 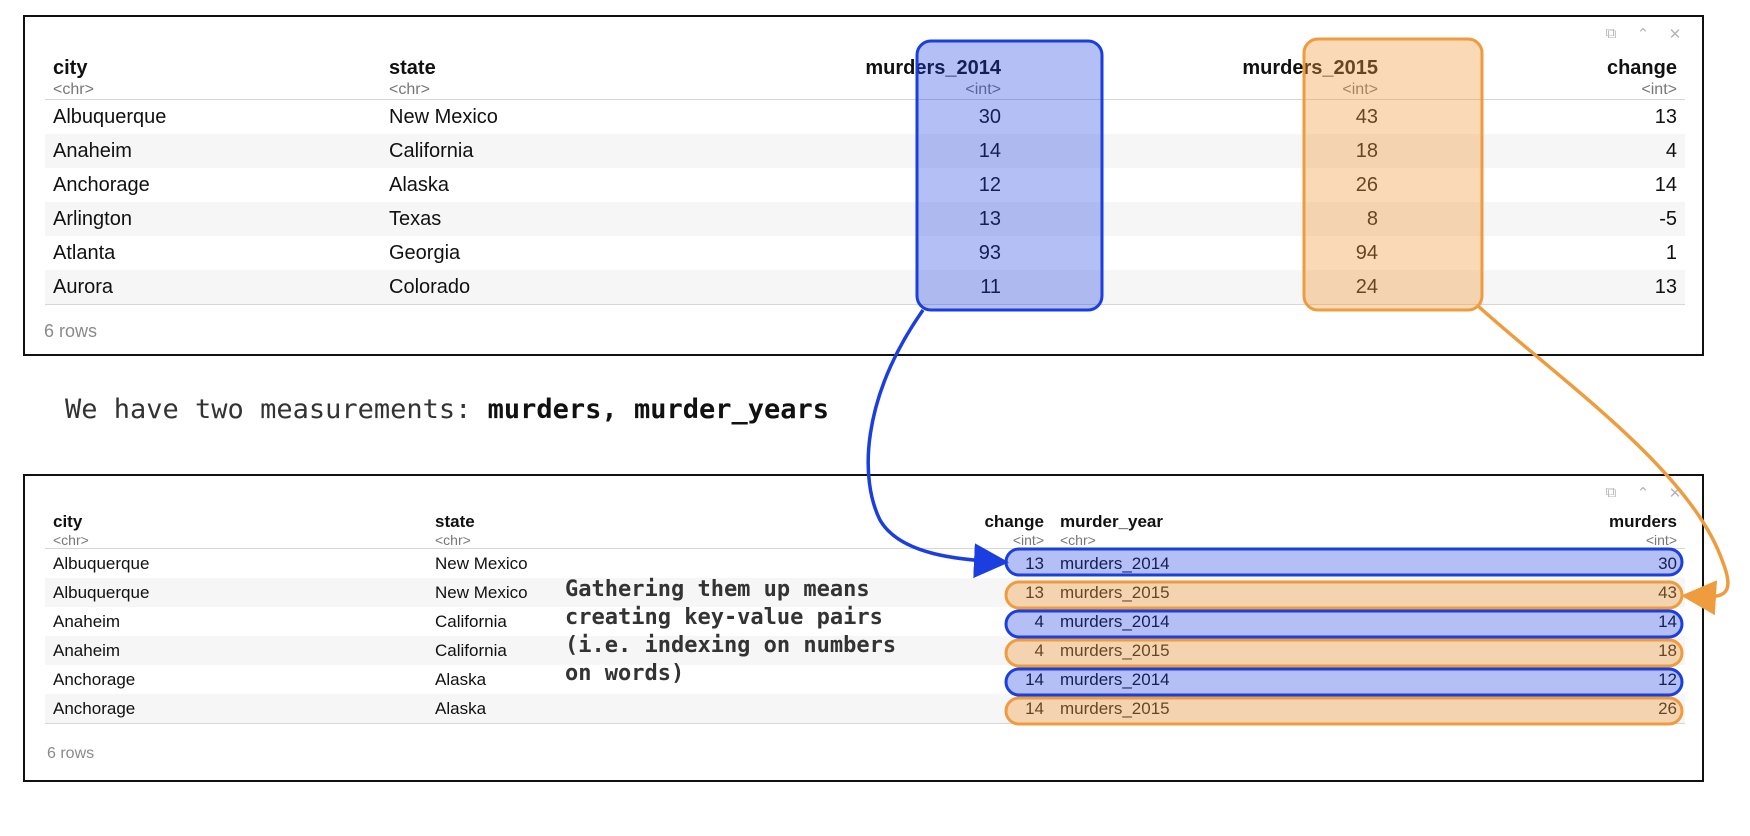 What do you see at coordinates (933, 77) in the screenshot?
I see `column-header-murders-2014: murders_2014 <int>` at bounding box center [933, 77].